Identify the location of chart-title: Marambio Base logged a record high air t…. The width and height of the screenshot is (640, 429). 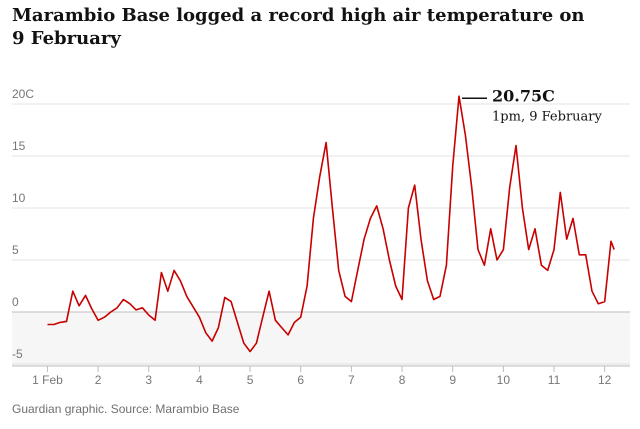
(298, 27).